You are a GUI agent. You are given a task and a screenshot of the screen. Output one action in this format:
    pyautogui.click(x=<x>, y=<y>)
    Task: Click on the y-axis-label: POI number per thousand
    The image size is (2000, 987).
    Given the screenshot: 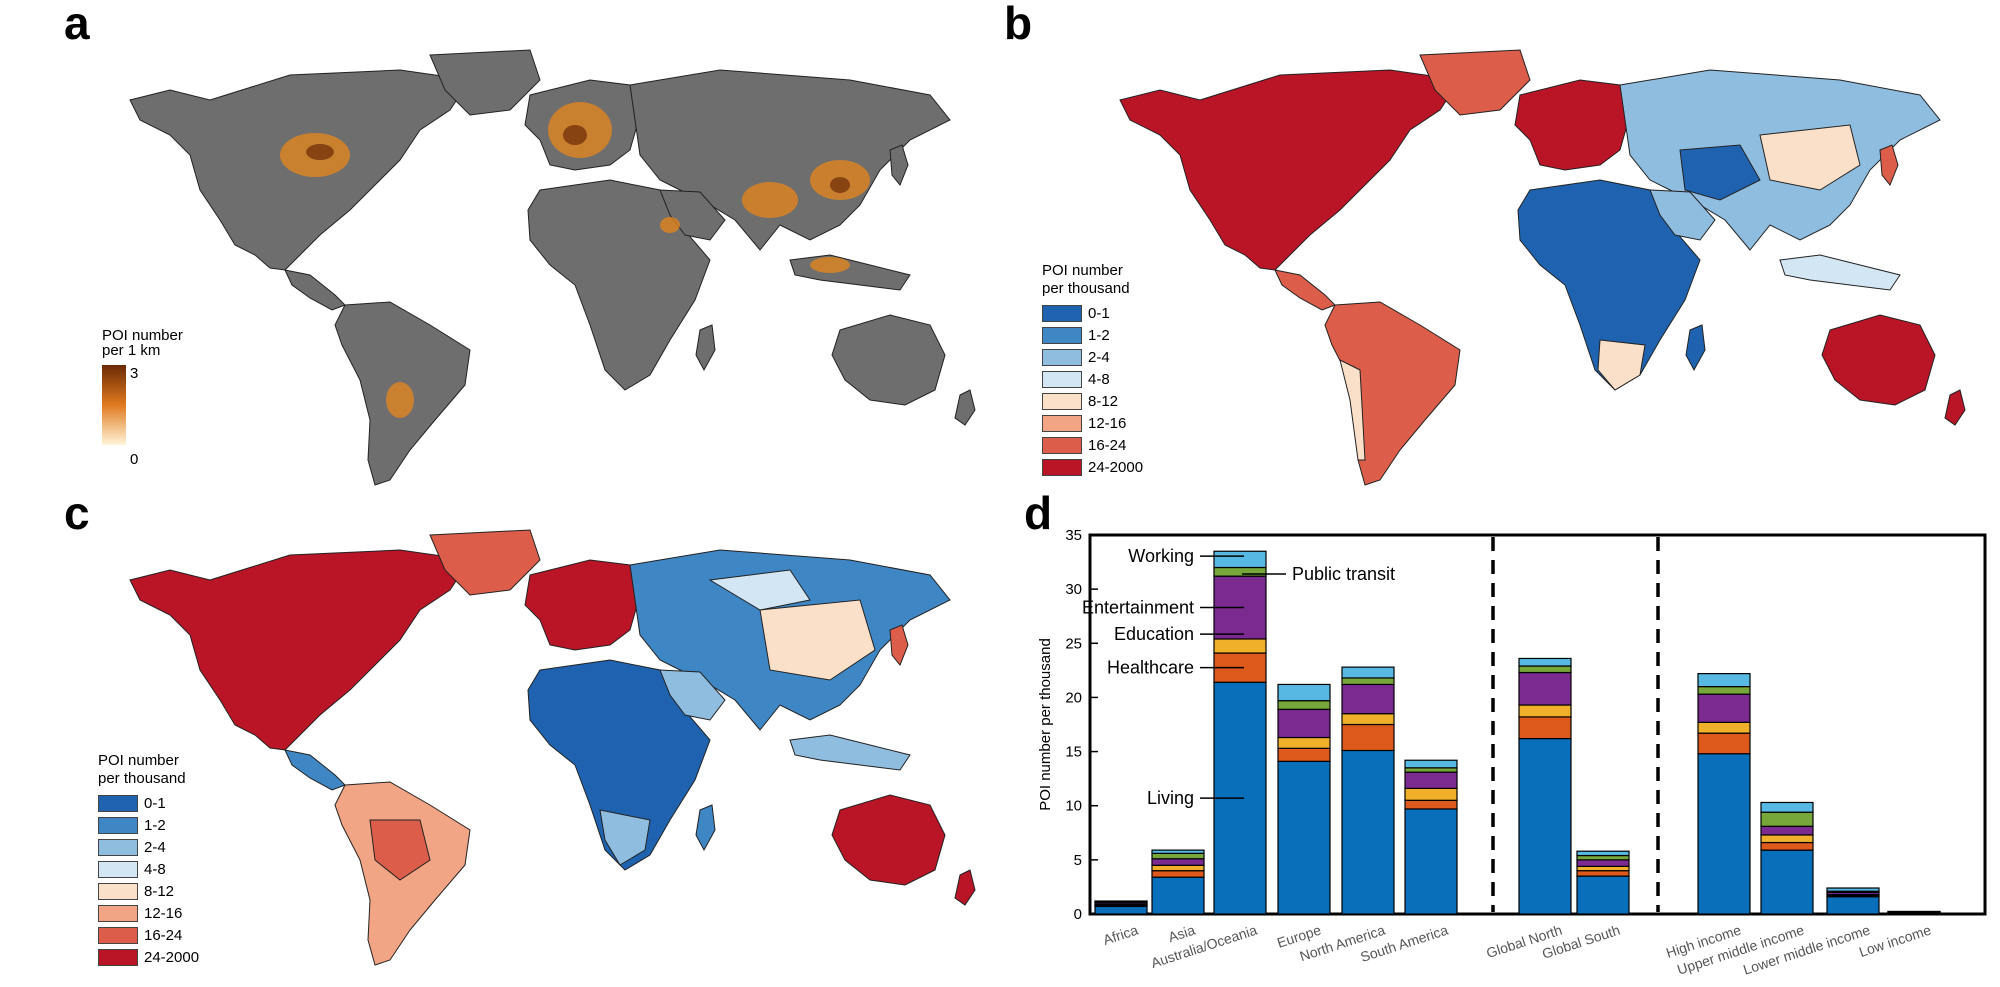 What is the action you would take?
    pyautogui.click(x=1045, y=724)
    